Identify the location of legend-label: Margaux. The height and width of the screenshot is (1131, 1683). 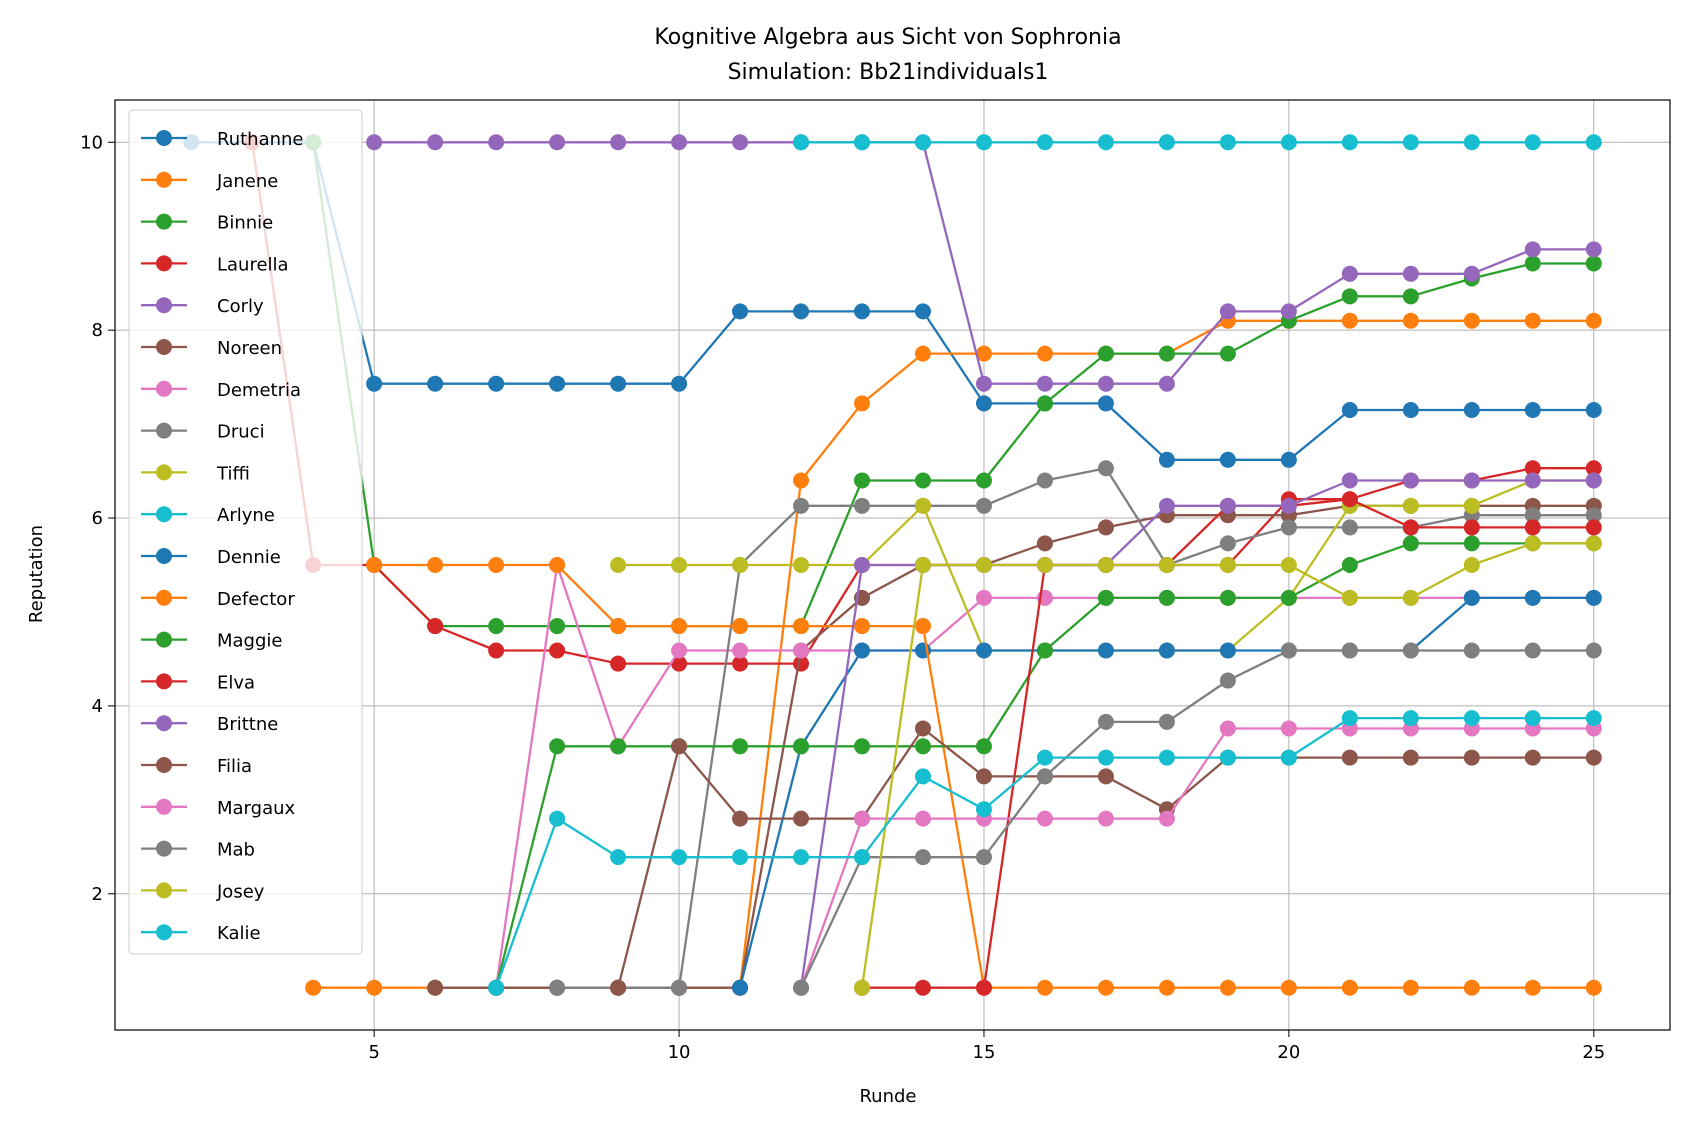
(256, 808).